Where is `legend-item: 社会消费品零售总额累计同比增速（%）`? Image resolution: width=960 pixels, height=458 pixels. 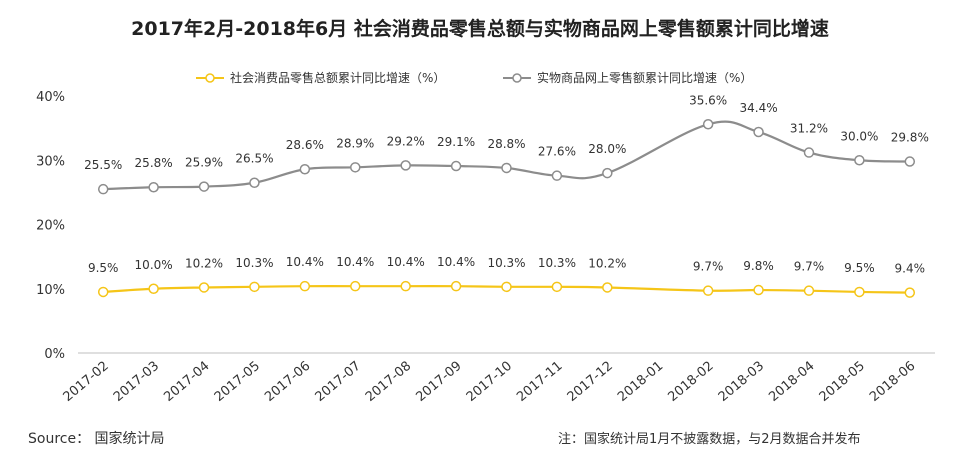
legend-item: 社会消费品零售总额累计同比增速（%） is located at coordinates (320, 77).